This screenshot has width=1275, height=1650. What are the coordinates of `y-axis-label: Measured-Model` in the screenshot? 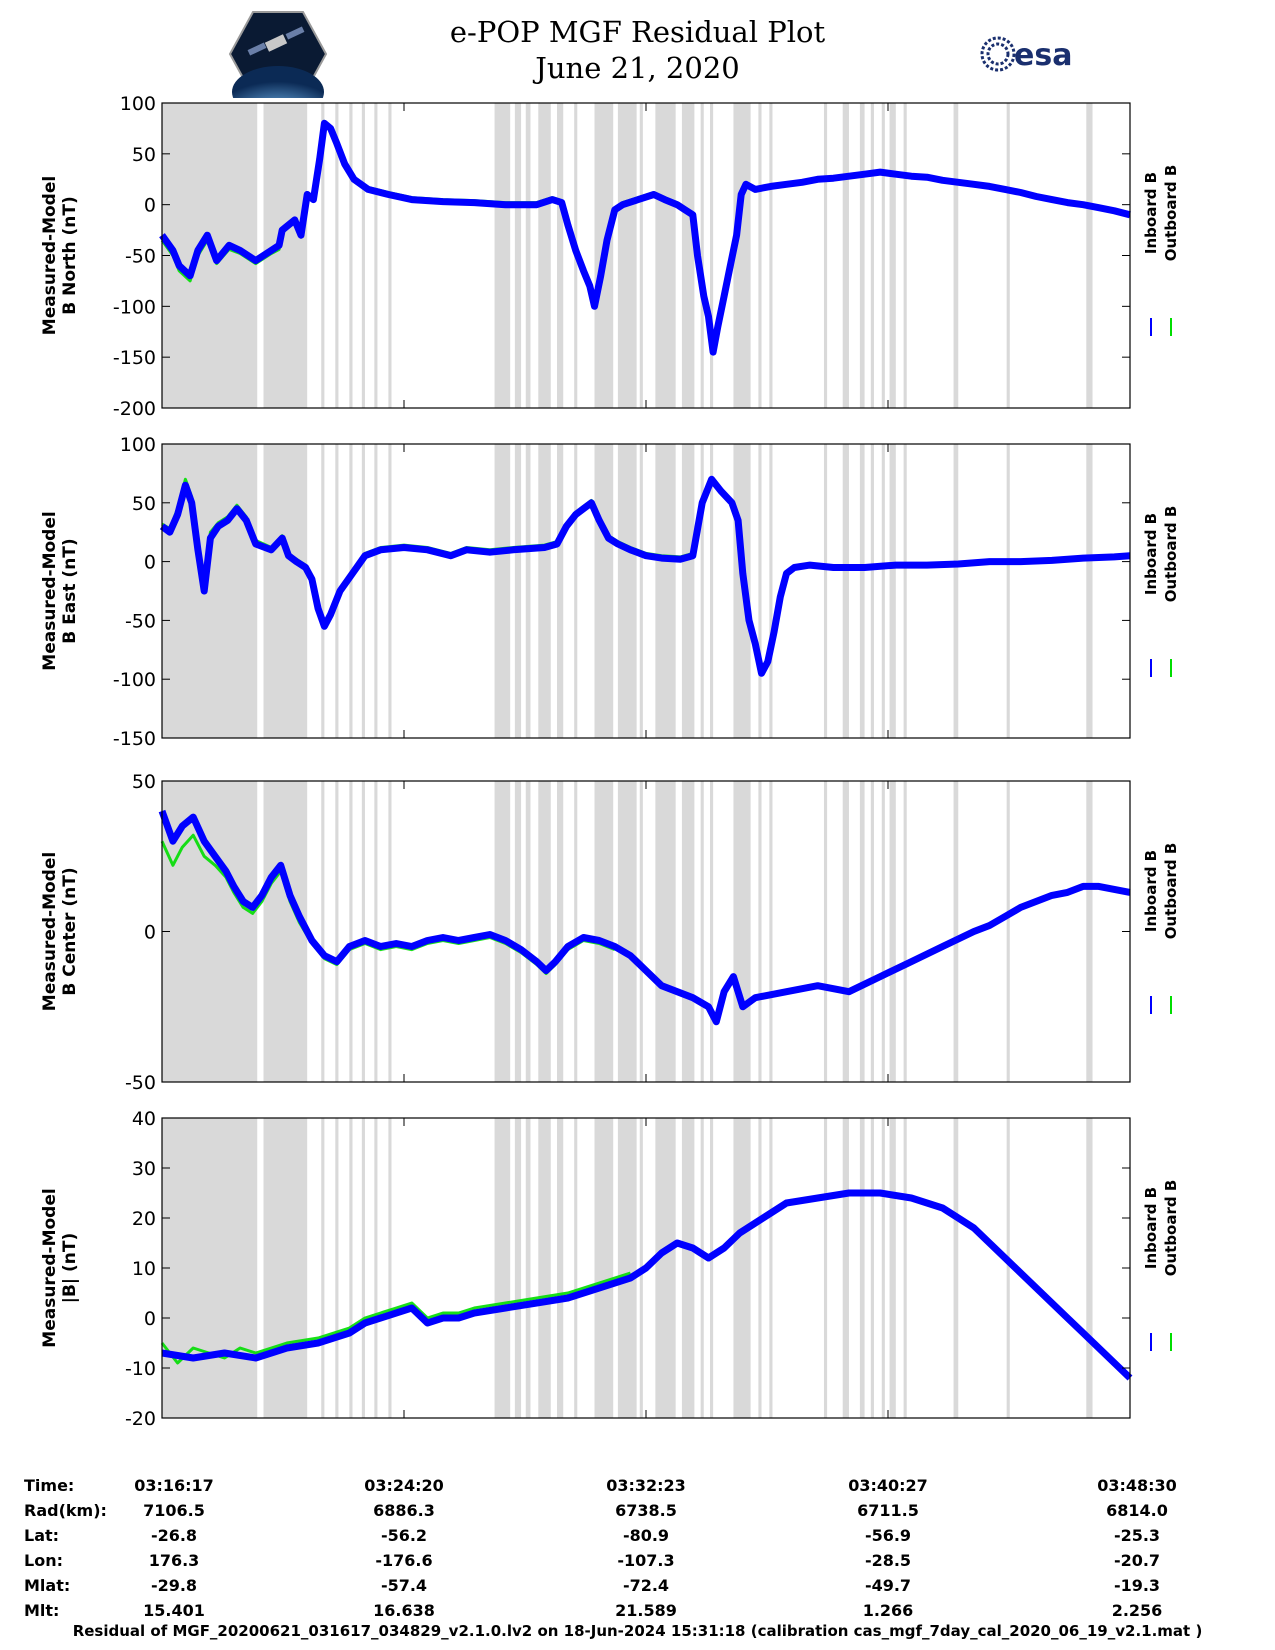 It's located at (50, 931).